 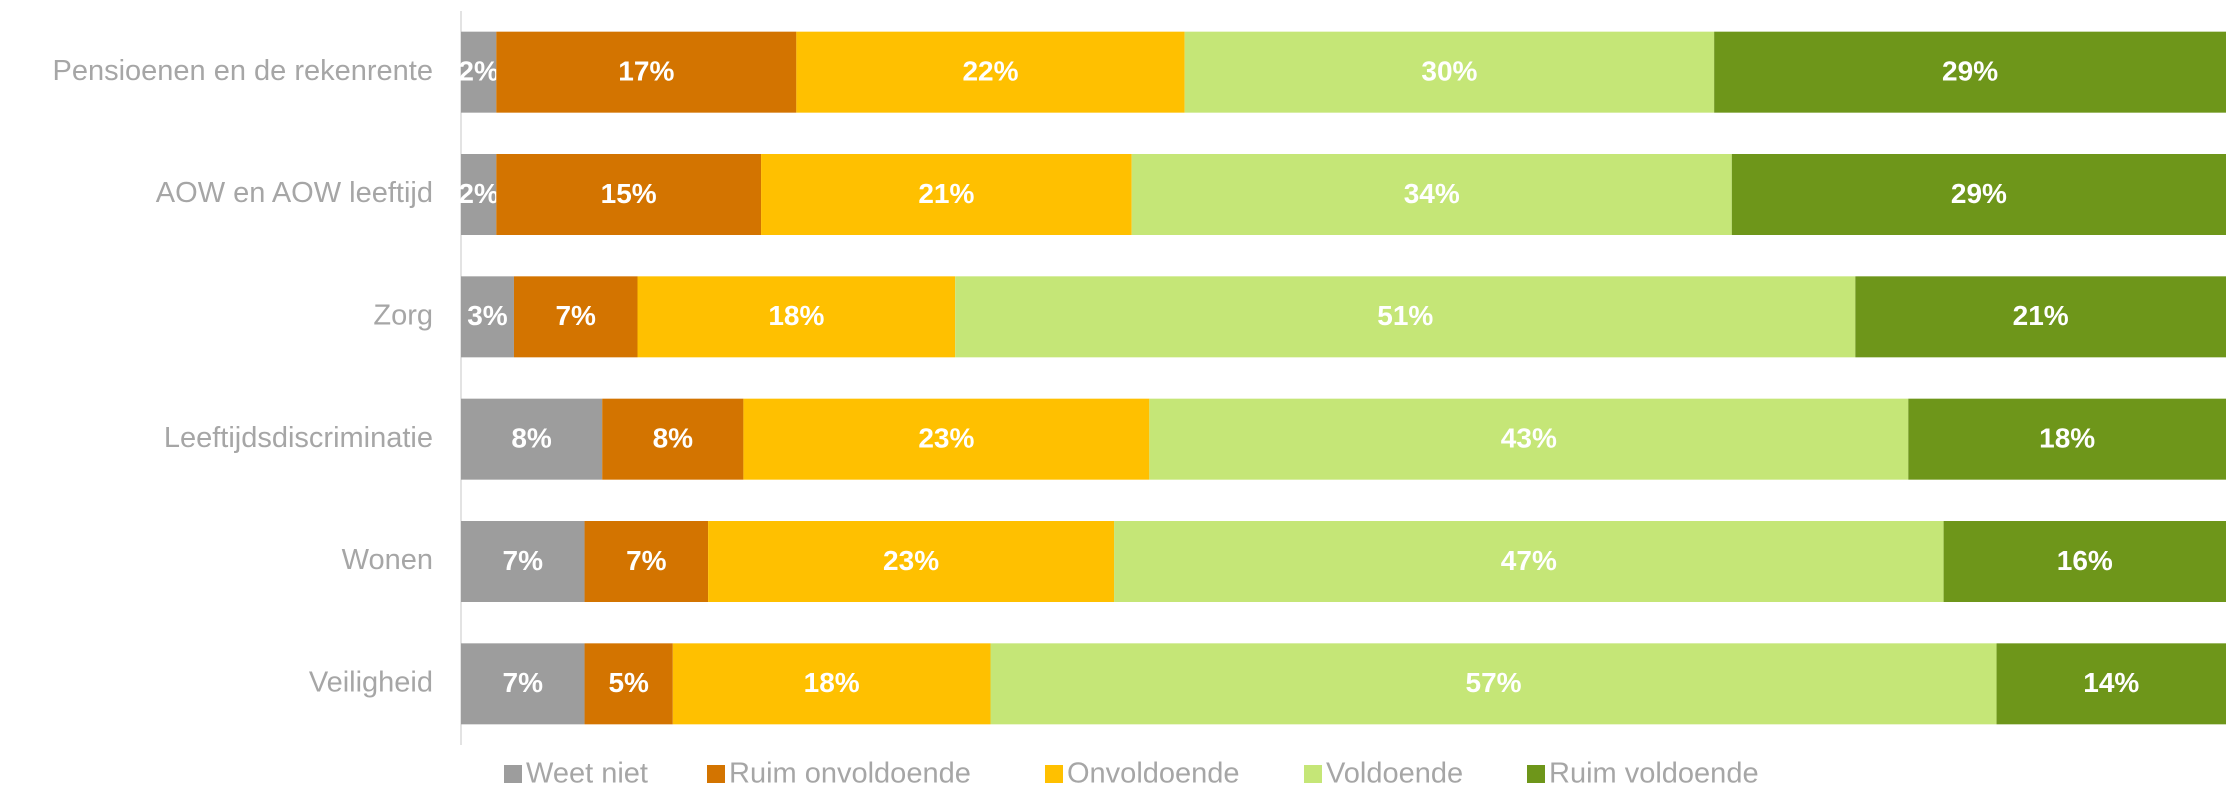 I want to click on legend-label: Weet niet, so click(x=587, y=773).